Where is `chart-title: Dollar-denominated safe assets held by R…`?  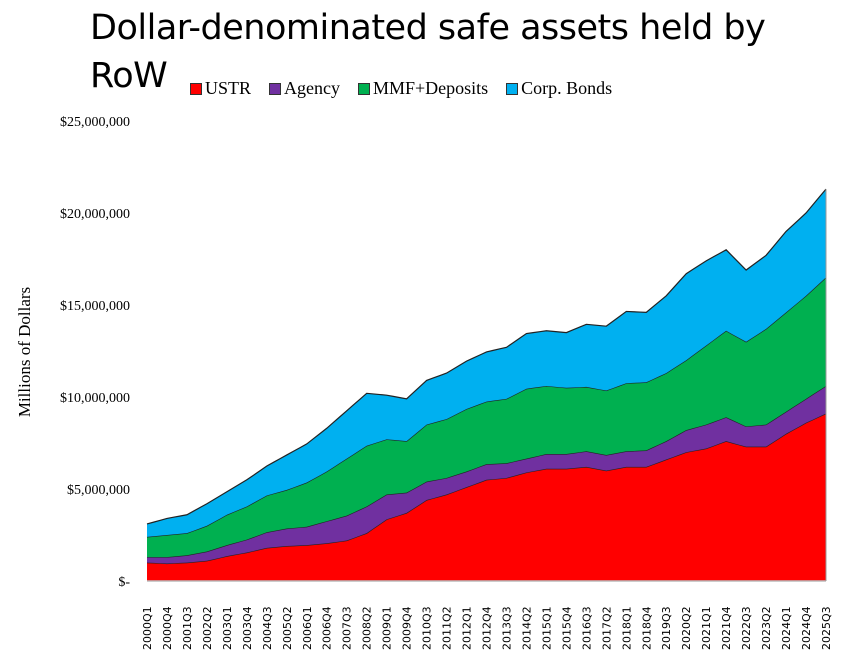
chart-title: Dollar-denominated safe assets held by R… is located at coordinates (428, 52).